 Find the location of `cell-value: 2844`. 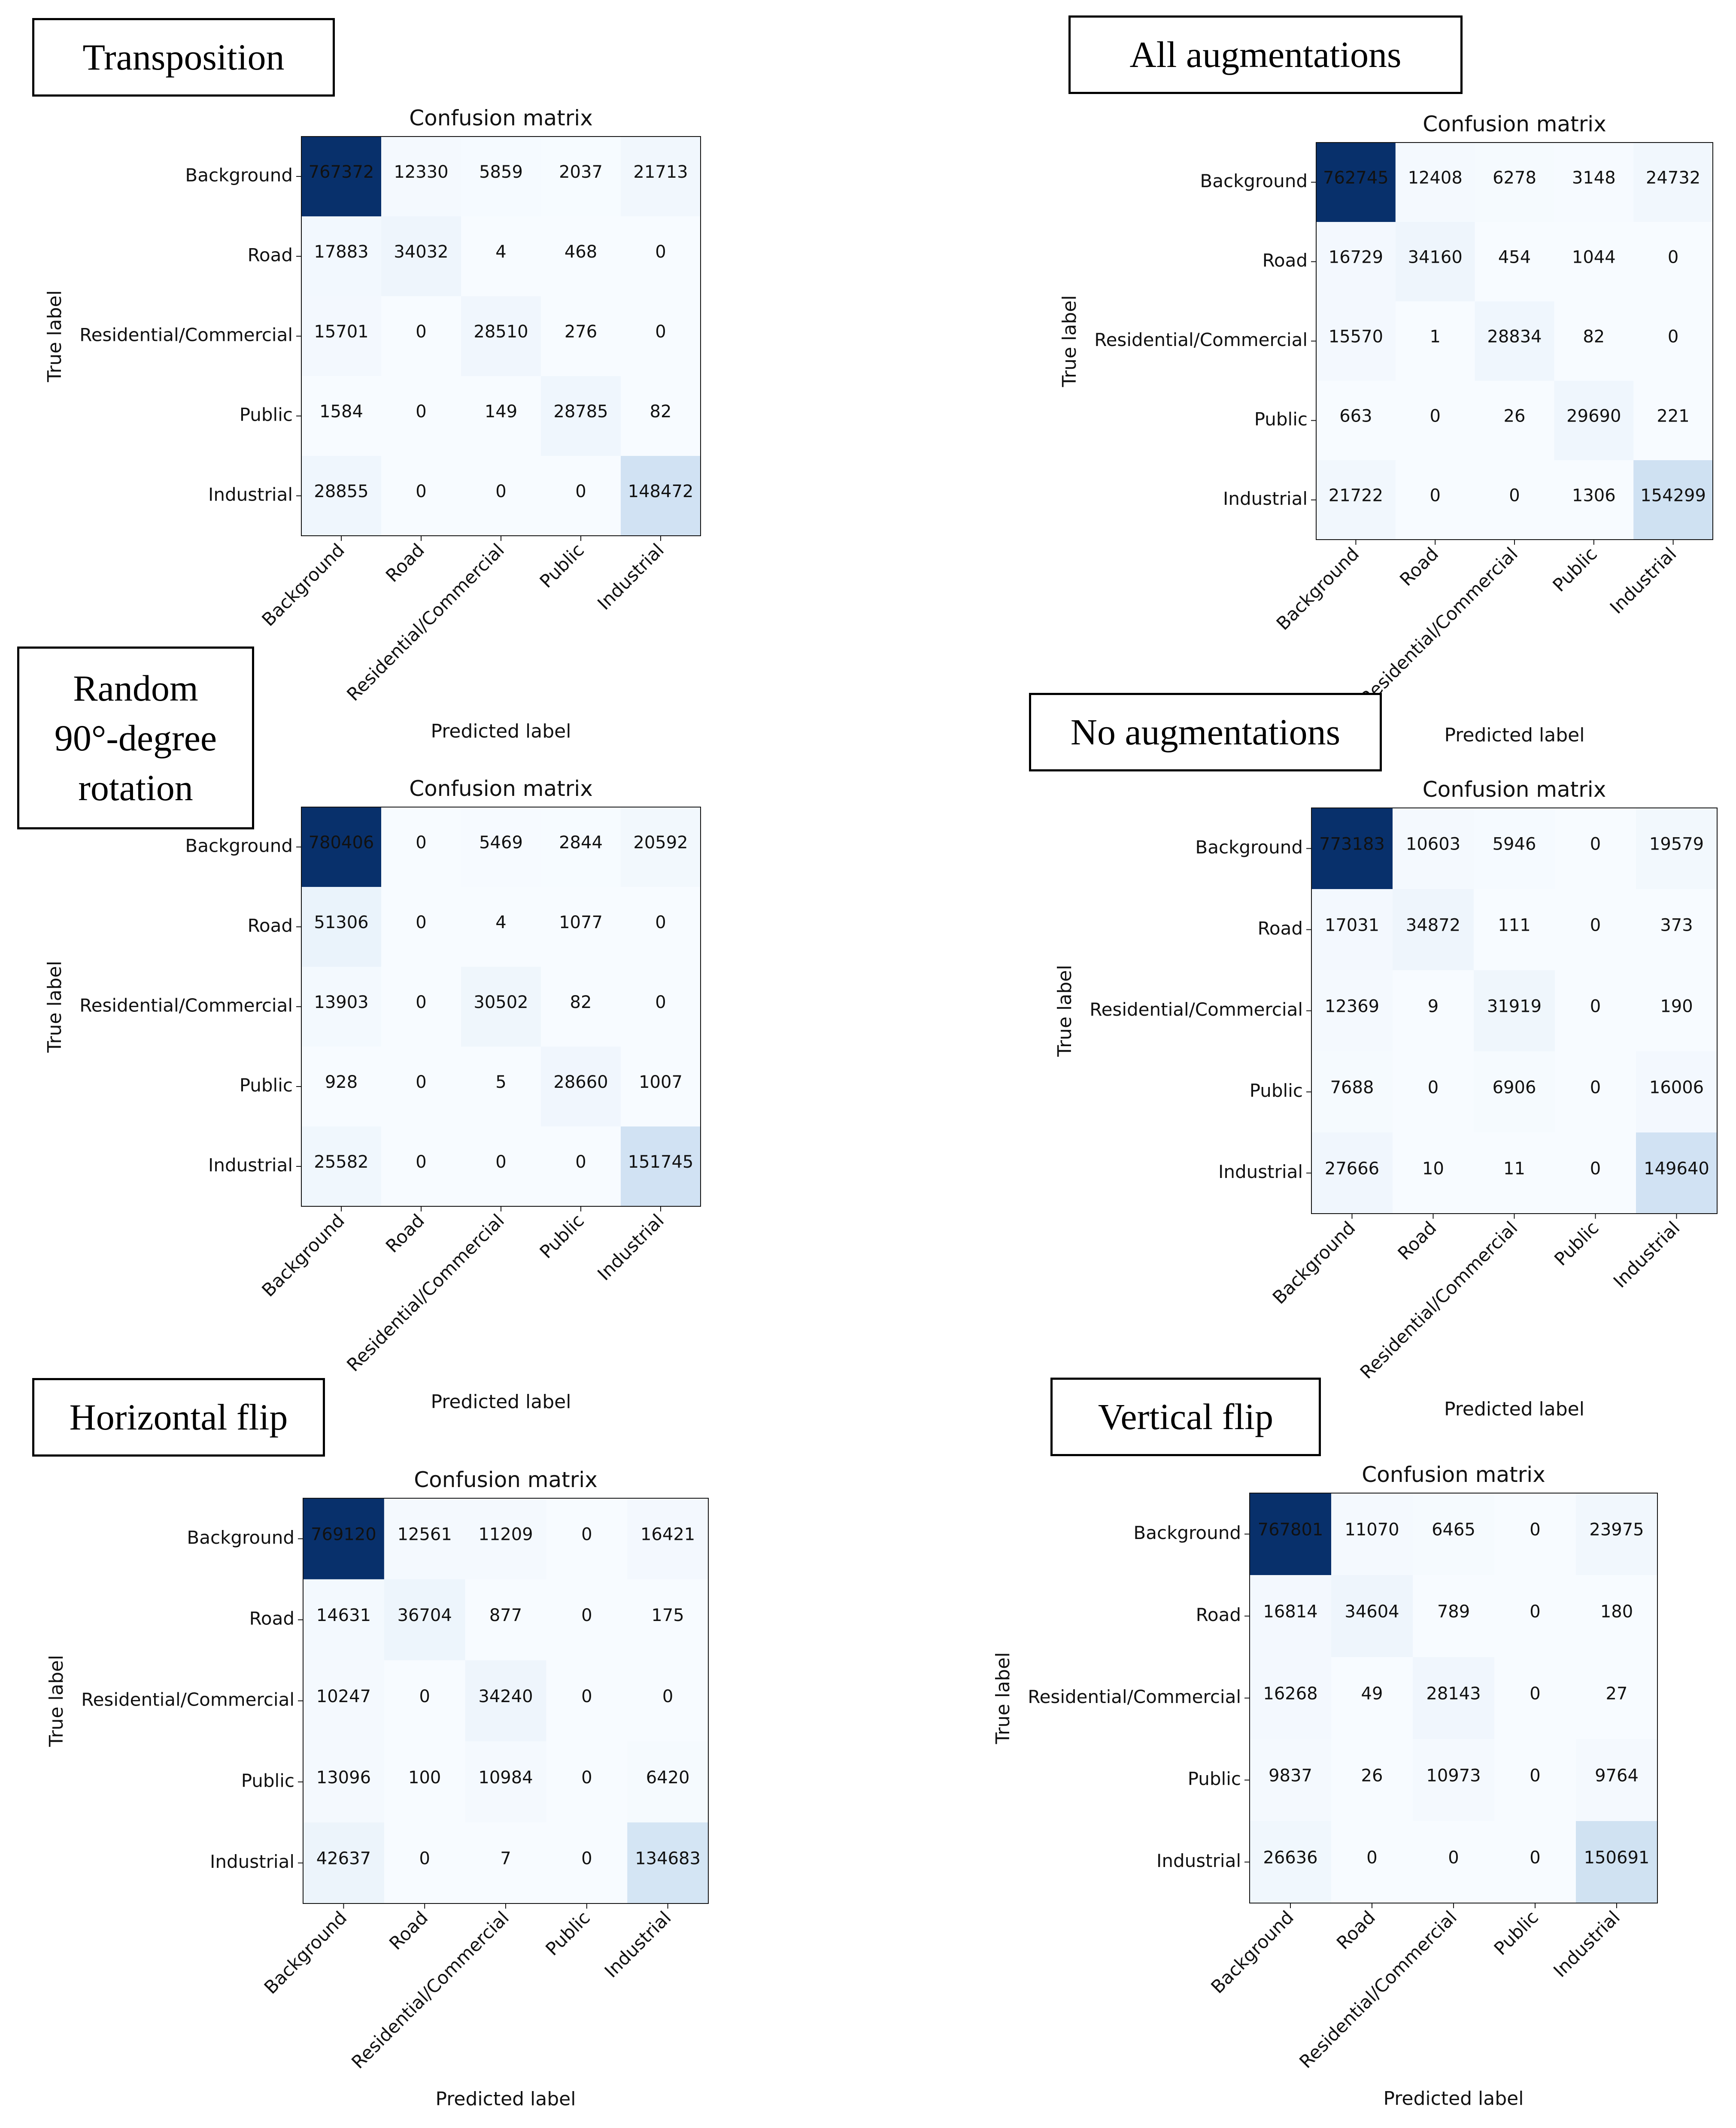

cell-value: 2844 is located at coordinates (581, 843).